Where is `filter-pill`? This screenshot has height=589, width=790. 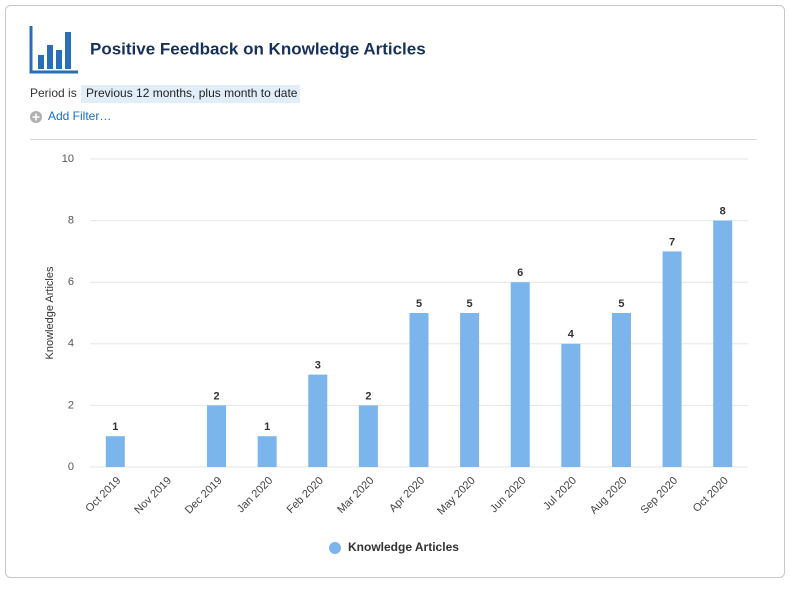 filter-pill is located at coordinates (190, 94).